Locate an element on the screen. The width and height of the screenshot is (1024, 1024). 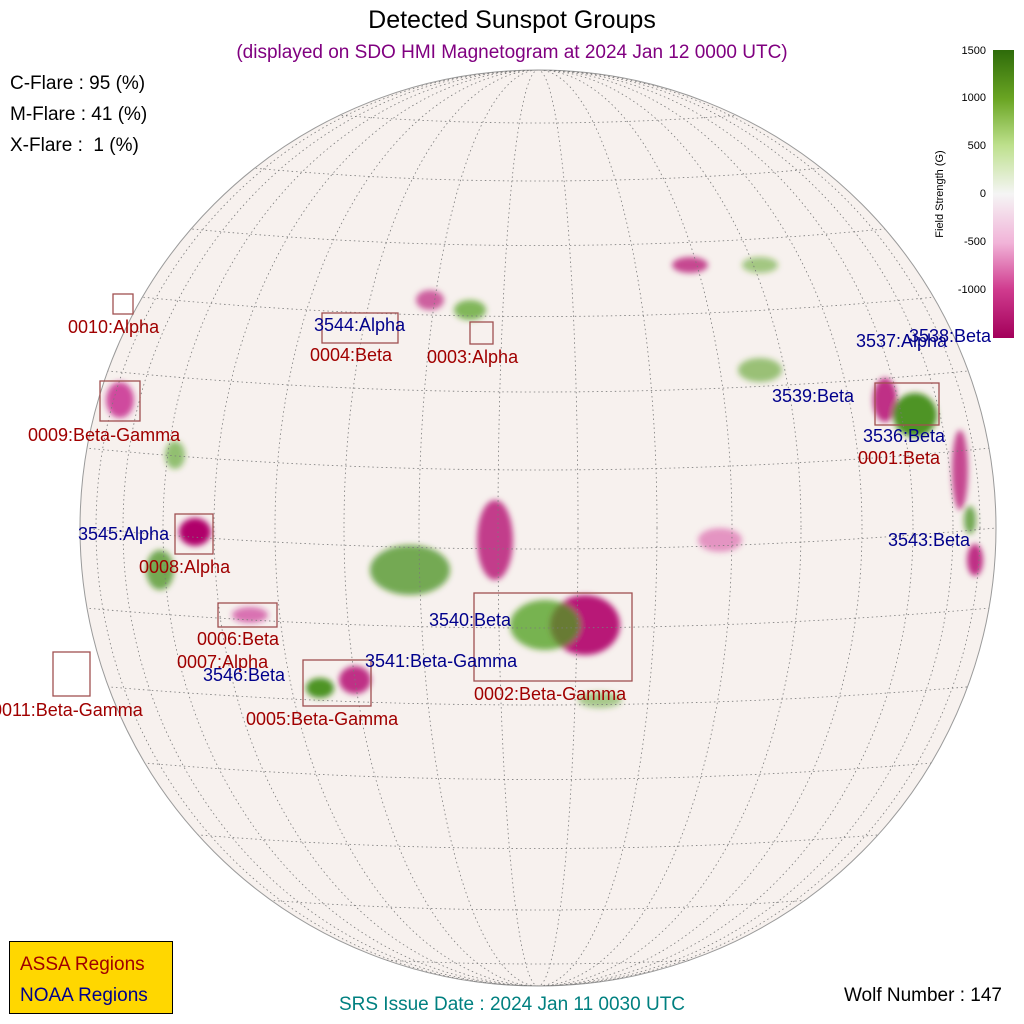
noaa-region-label: 3539:Beta is located at coordinates (813, 396).